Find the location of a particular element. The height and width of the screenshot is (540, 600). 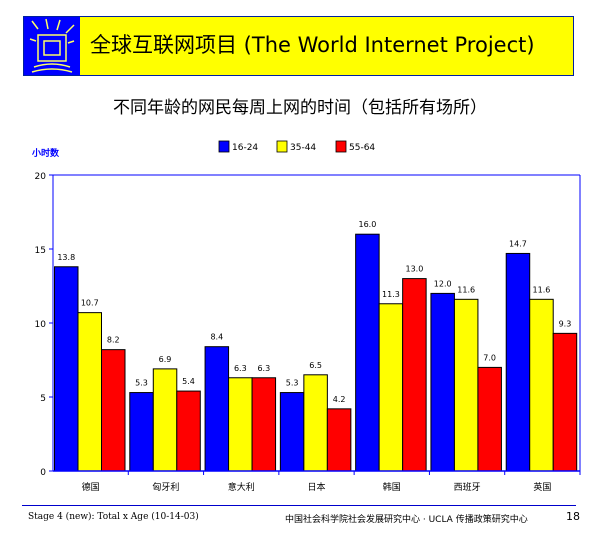

data-label: 5.4 is located at coordinates (188, 381).